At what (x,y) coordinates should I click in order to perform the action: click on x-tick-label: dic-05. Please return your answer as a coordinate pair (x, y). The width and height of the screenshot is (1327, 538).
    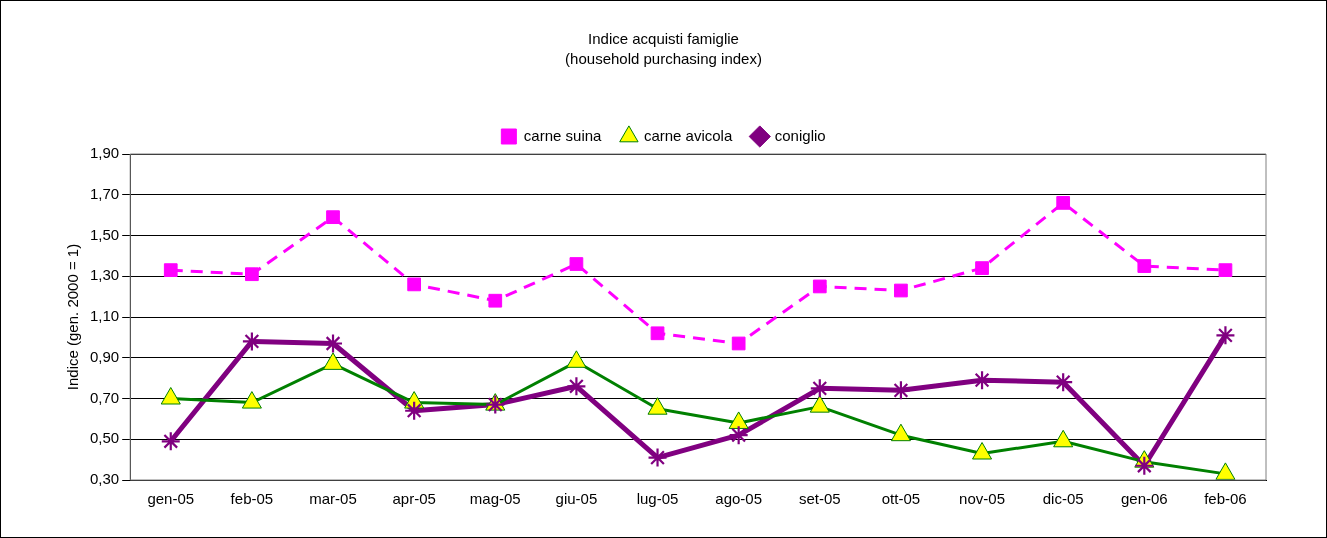
    Looking at the image, I should click on (1063, 499).